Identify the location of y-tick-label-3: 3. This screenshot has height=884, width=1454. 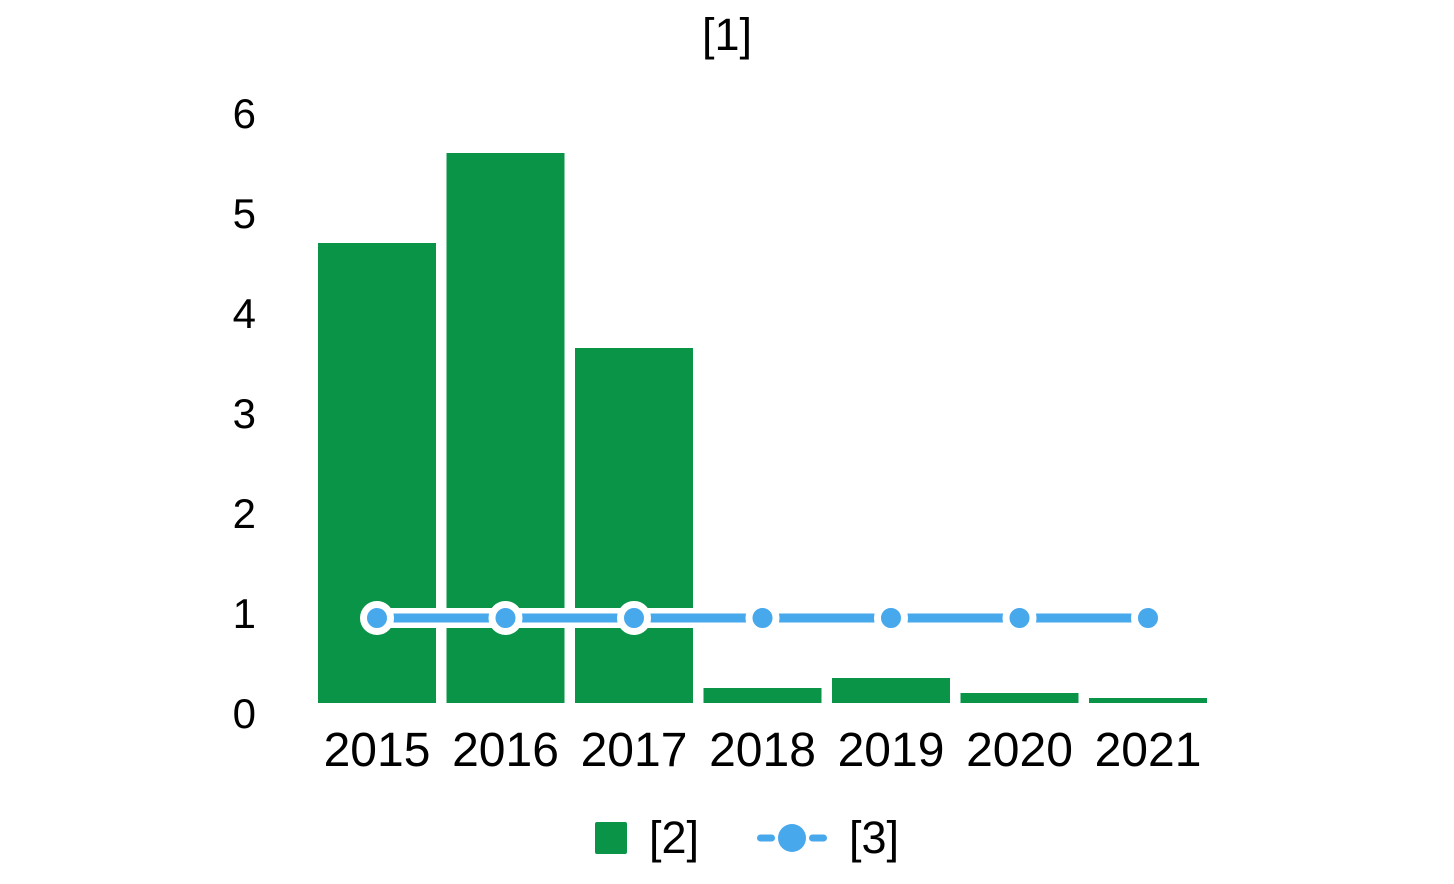
(244, 413).